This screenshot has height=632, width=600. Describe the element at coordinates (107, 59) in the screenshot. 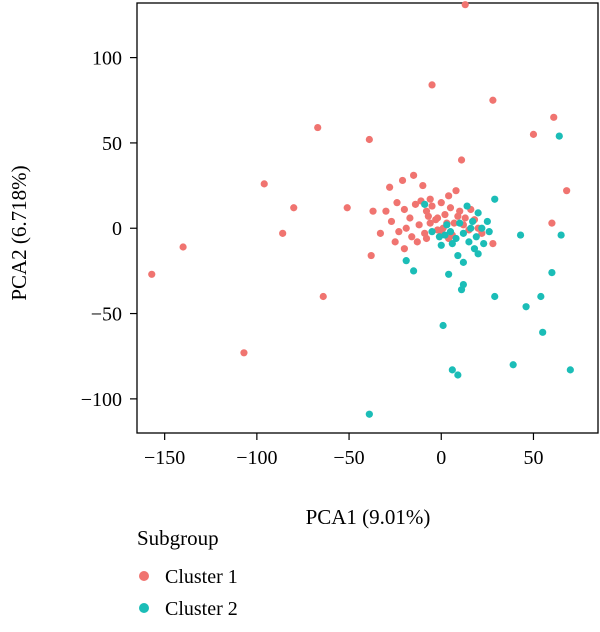

I see `y-tick-label: 100` at that location.